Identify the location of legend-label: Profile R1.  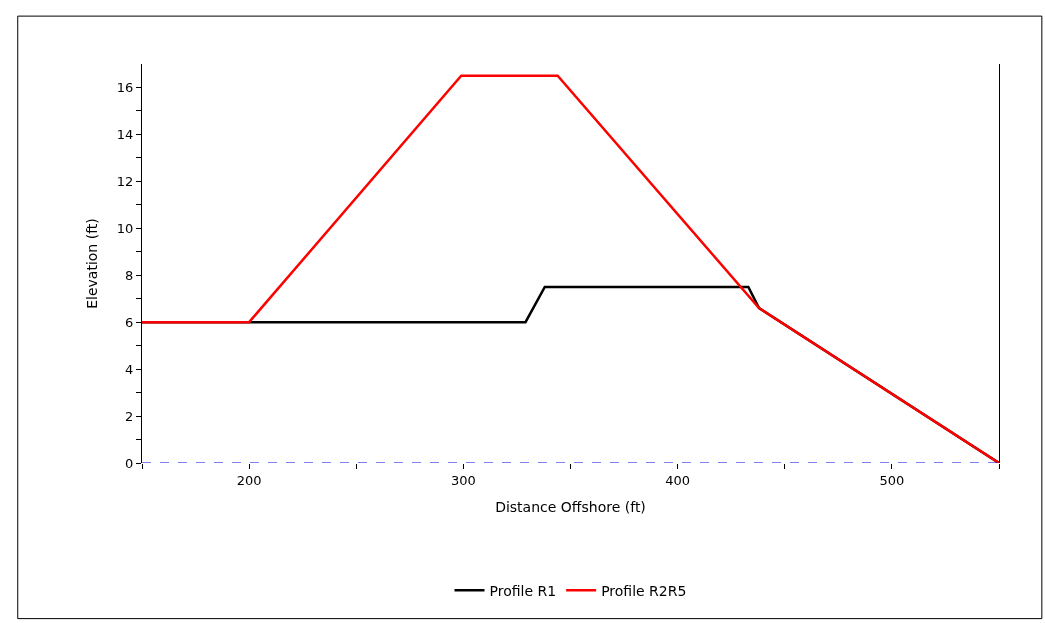
(523, 590).